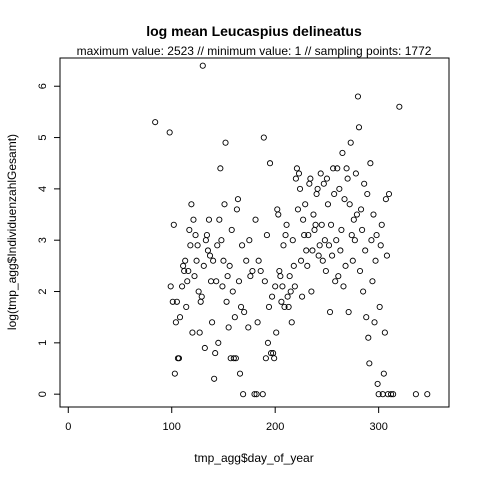  Describe the element at coordinates (43, 189) in the screenshot. I see `y-tick-label: 4` at that location.